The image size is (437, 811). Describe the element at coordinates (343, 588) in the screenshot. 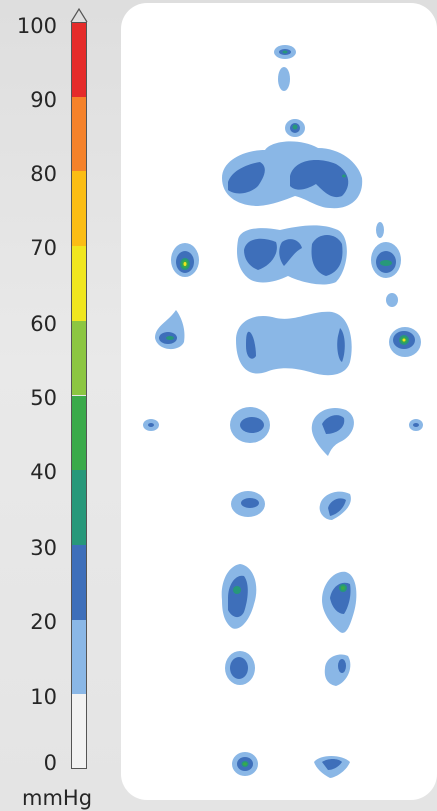

I see `green-spot-right-calf` at that location.